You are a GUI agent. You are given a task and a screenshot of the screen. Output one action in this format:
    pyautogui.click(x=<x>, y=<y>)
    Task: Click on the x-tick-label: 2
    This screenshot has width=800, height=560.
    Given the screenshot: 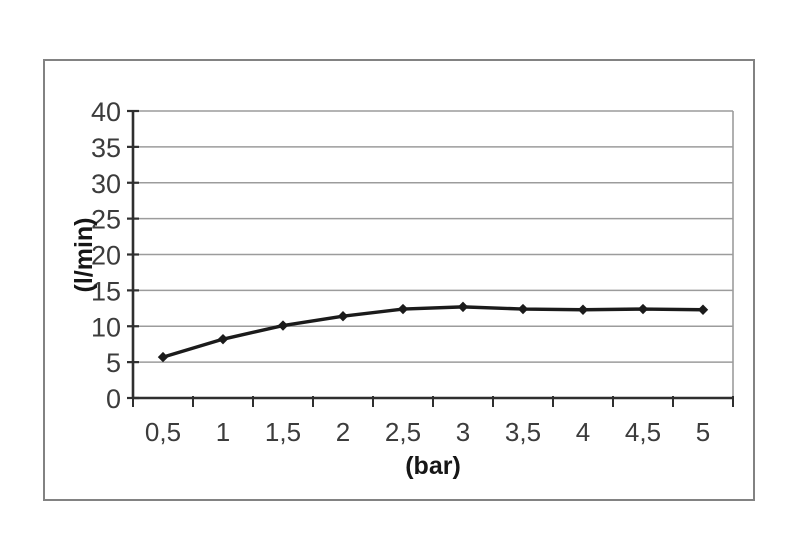 What is the action you would take?
    pyautogui.click(x=343, y=432)
    